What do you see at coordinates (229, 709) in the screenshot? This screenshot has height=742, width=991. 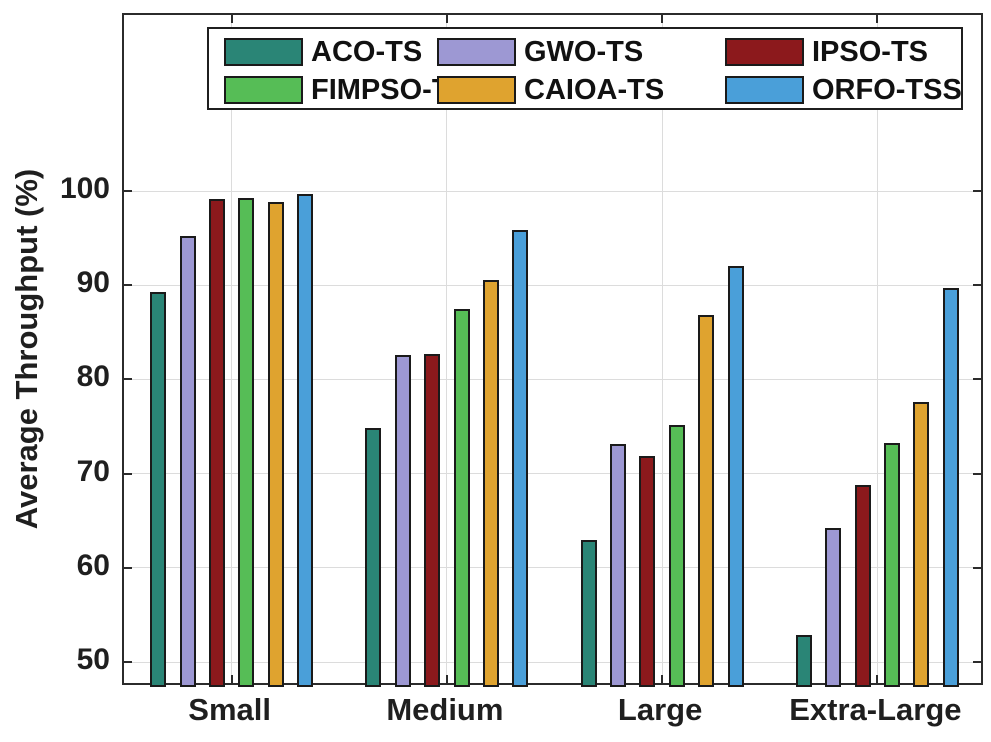 I see `x-tick-label: Small` at bounding box center [229, 709].